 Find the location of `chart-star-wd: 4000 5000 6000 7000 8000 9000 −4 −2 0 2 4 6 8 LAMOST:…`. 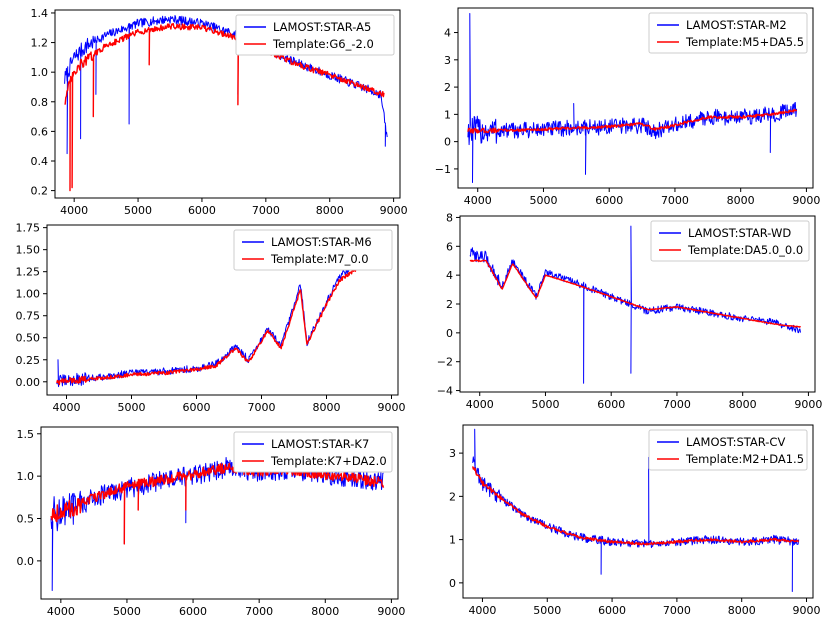

chart-star-wd: 4000 5000 6000 7000 8000 9000 −4 −2 0 2 4 6 8 LAMOST:… is located at coordinates (630, 311).